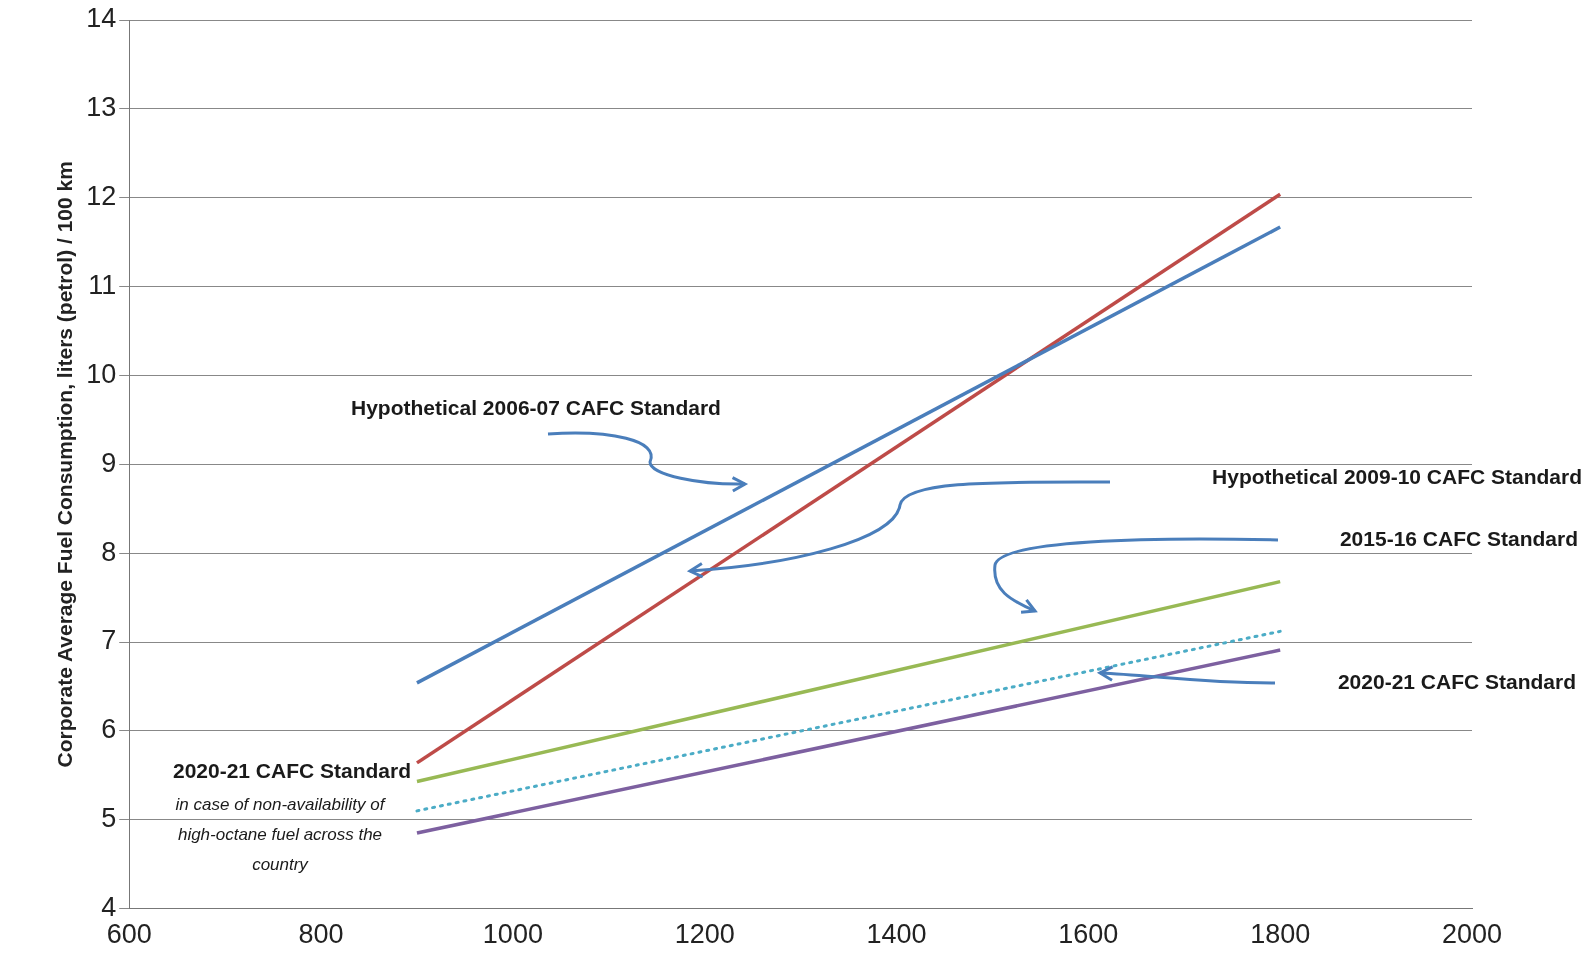  Describe the element at coordinates (536, 407) in the screenshot. I see `annotation: Hypothetical 2006-07 CAFC Standard` at that location.